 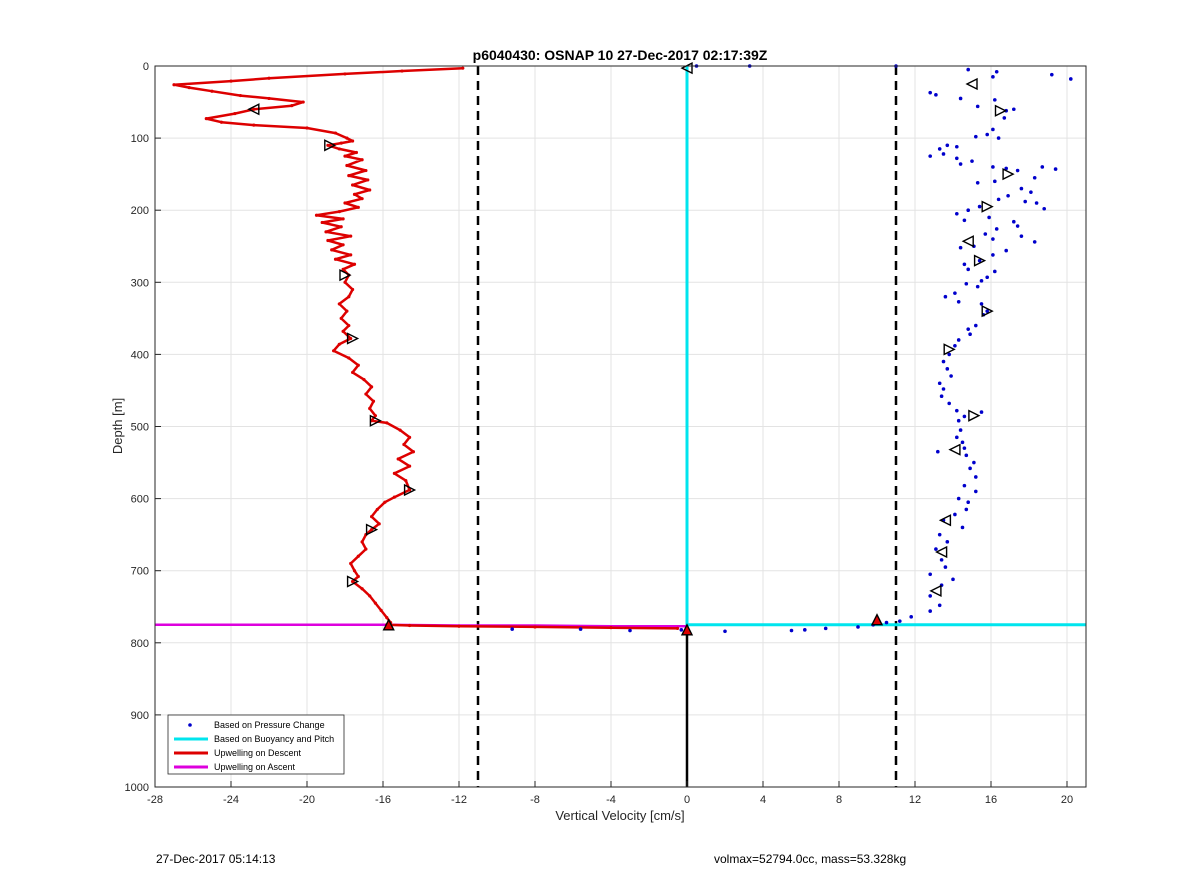 I want to click on legend-label: Based on Buoyancy and Pitch, so click(x=274, y=739).